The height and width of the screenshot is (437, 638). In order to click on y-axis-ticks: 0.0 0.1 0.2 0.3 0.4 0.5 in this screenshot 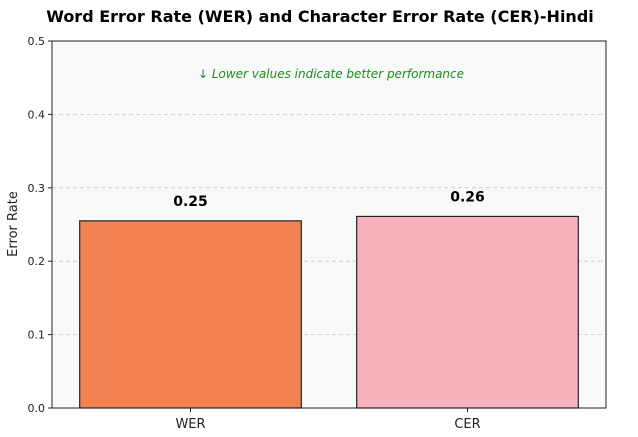, I will do `click(40, 225)`.